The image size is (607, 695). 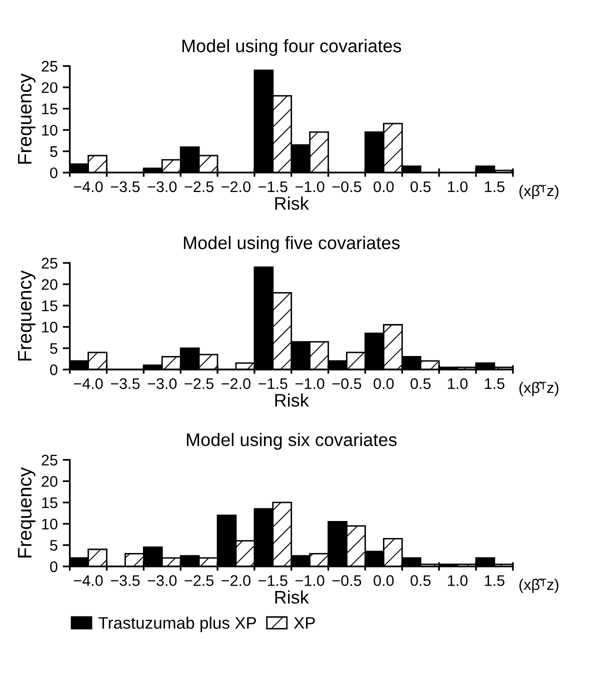 What do you see at coordinates (292, 244) in the screenshot?
I see `chart-title: Model using five covariates` at bounding box center [292, 244].